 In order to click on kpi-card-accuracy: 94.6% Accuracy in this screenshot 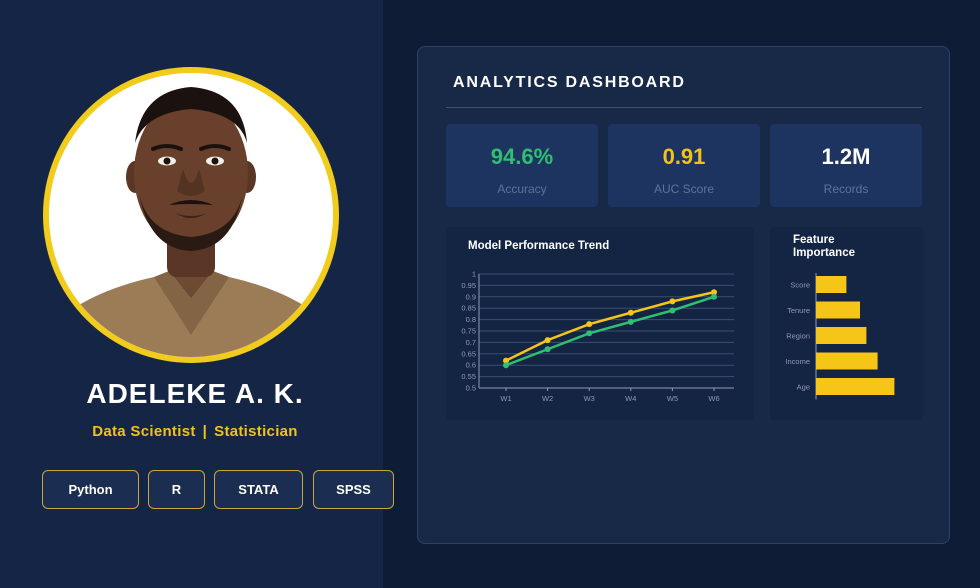, I will do `click(522, 165)`.